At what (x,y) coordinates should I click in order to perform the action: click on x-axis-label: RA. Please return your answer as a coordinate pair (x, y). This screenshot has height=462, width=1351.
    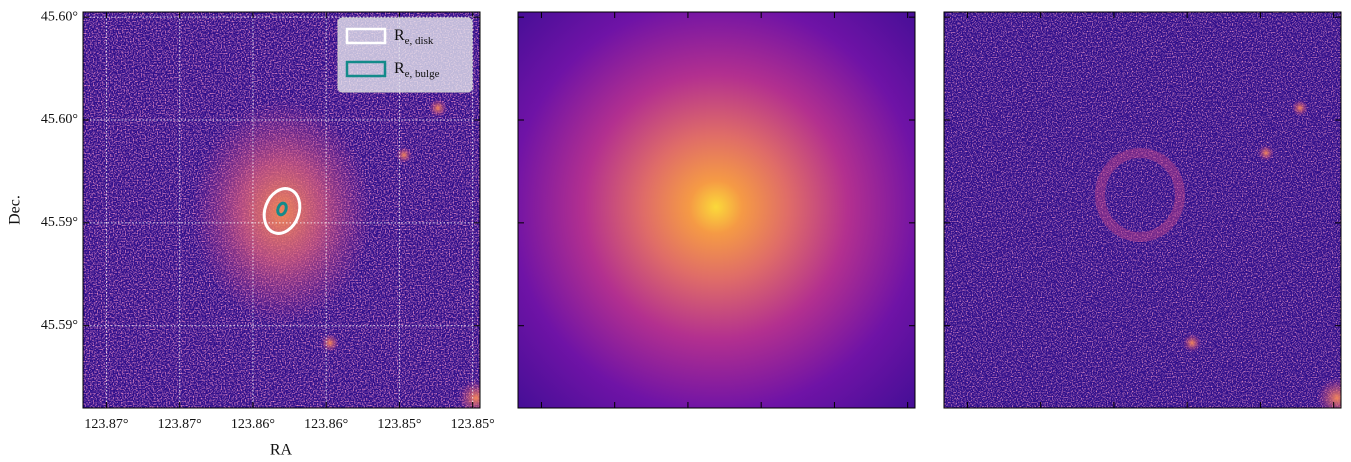
    Looking at the image, I should click on (281, 450).